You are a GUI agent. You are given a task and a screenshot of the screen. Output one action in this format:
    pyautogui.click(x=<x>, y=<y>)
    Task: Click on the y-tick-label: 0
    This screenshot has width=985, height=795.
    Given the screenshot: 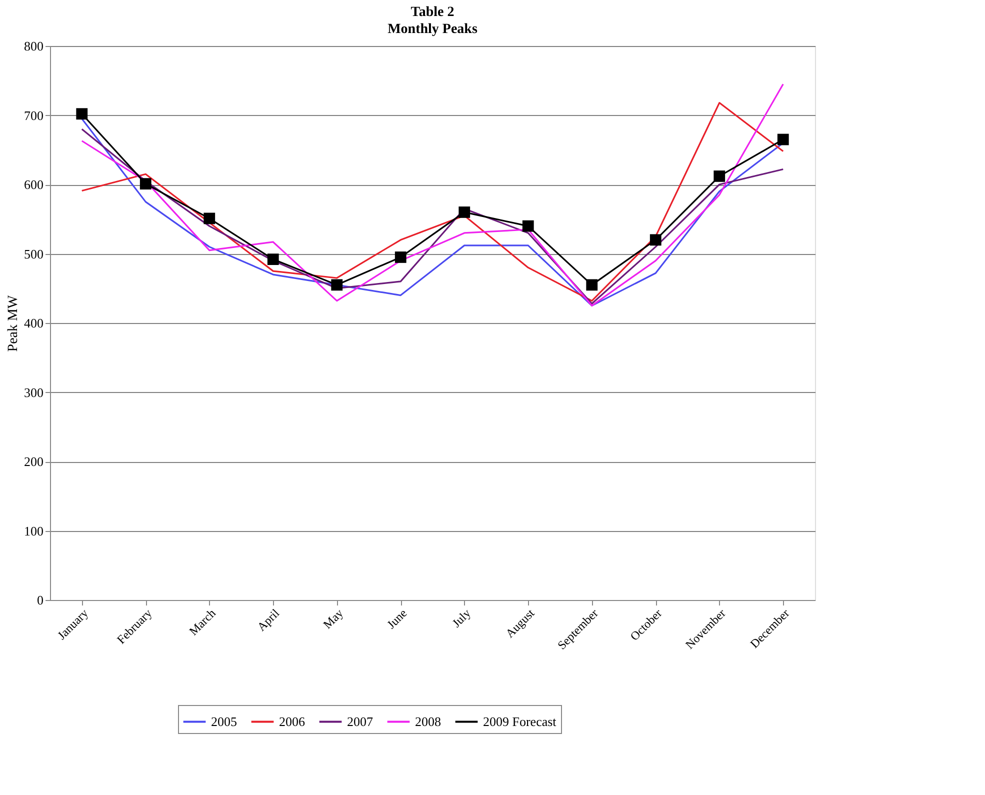 What is the action you would take?
    pyautogui.click(x=40, y=600)
    